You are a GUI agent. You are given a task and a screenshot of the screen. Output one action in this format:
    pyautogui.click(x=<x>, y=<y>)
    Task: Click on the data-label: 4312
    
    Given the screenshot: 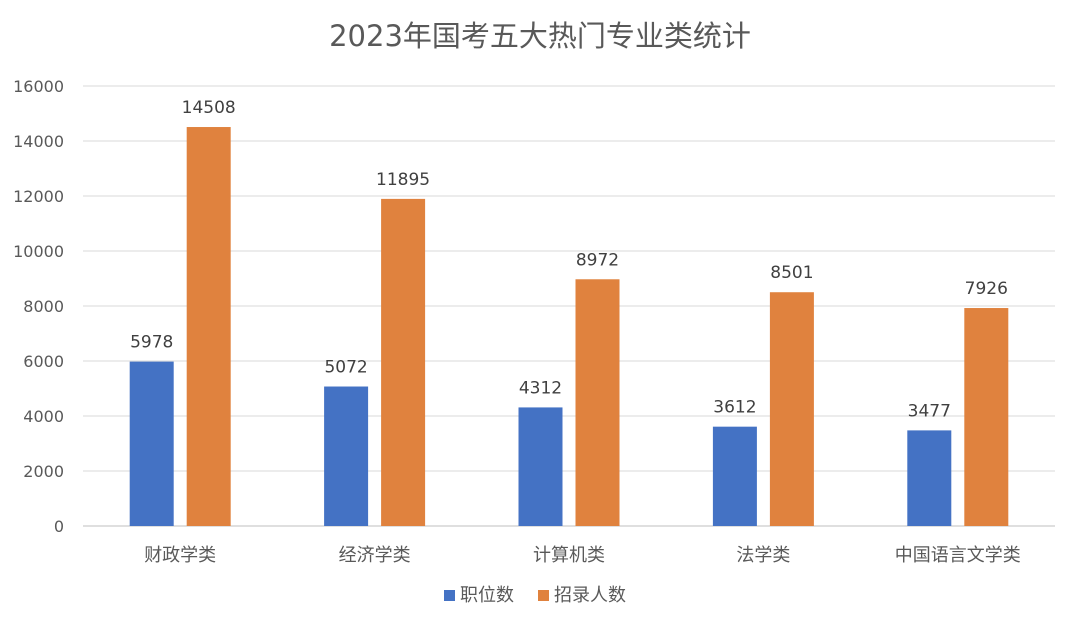 What is the action you would take?
    pyautogui.click(x=540, y=388)
    